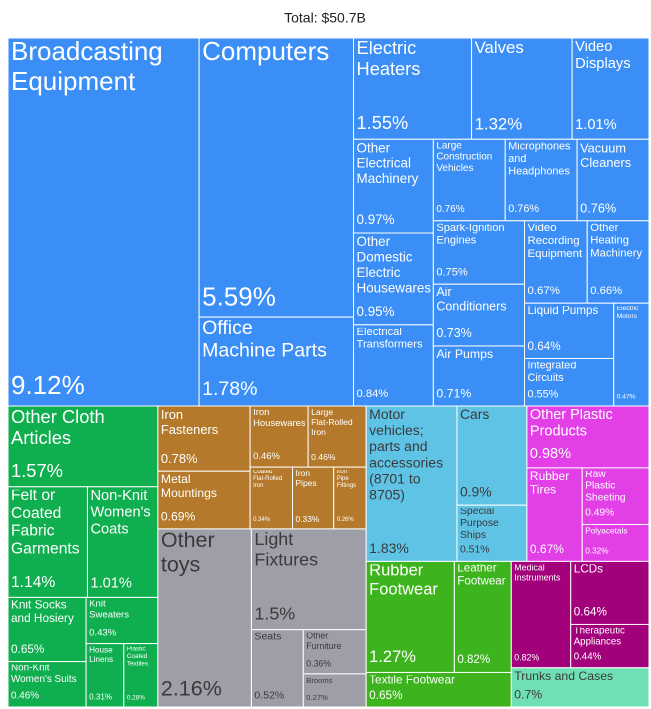 The width and height of the screenshot is (651, 709). Describe the element at coordinates (597, 551) in the screenshot. I see `tile-value: 0.32%` at that location.